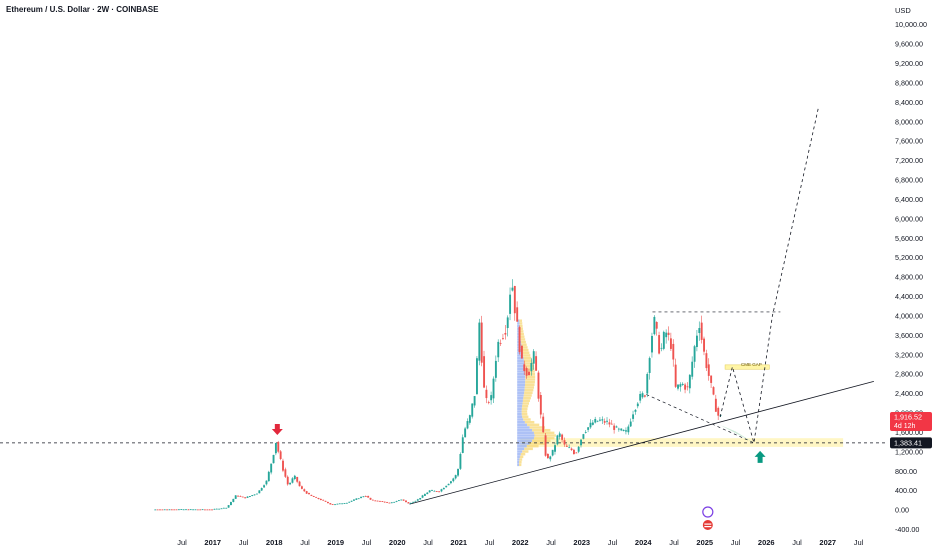  What do you see at coordinates (644, 542) in the screenshot?
I see `x-tick-label: 2024` at bounding box center [644, 542].